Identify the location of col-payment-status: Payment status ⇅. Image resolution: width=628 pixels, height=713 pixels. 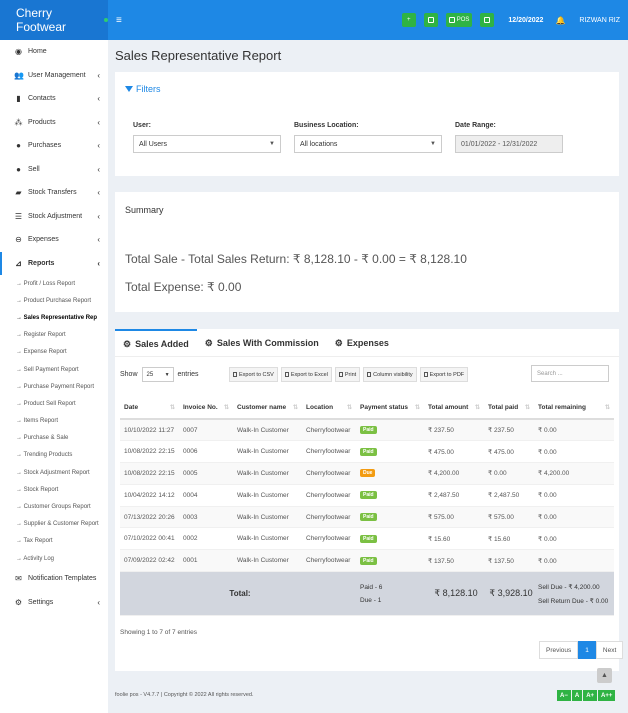
(390, 408).